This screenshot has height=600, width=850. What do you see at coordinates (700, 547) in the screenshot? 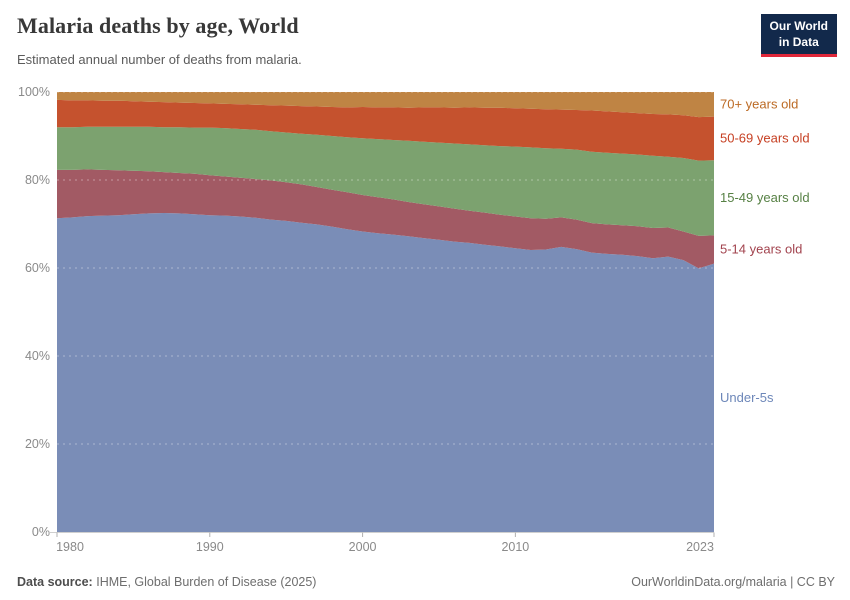
I see `x-axis-label-2023: 2023` at bounding box center [700, 547].